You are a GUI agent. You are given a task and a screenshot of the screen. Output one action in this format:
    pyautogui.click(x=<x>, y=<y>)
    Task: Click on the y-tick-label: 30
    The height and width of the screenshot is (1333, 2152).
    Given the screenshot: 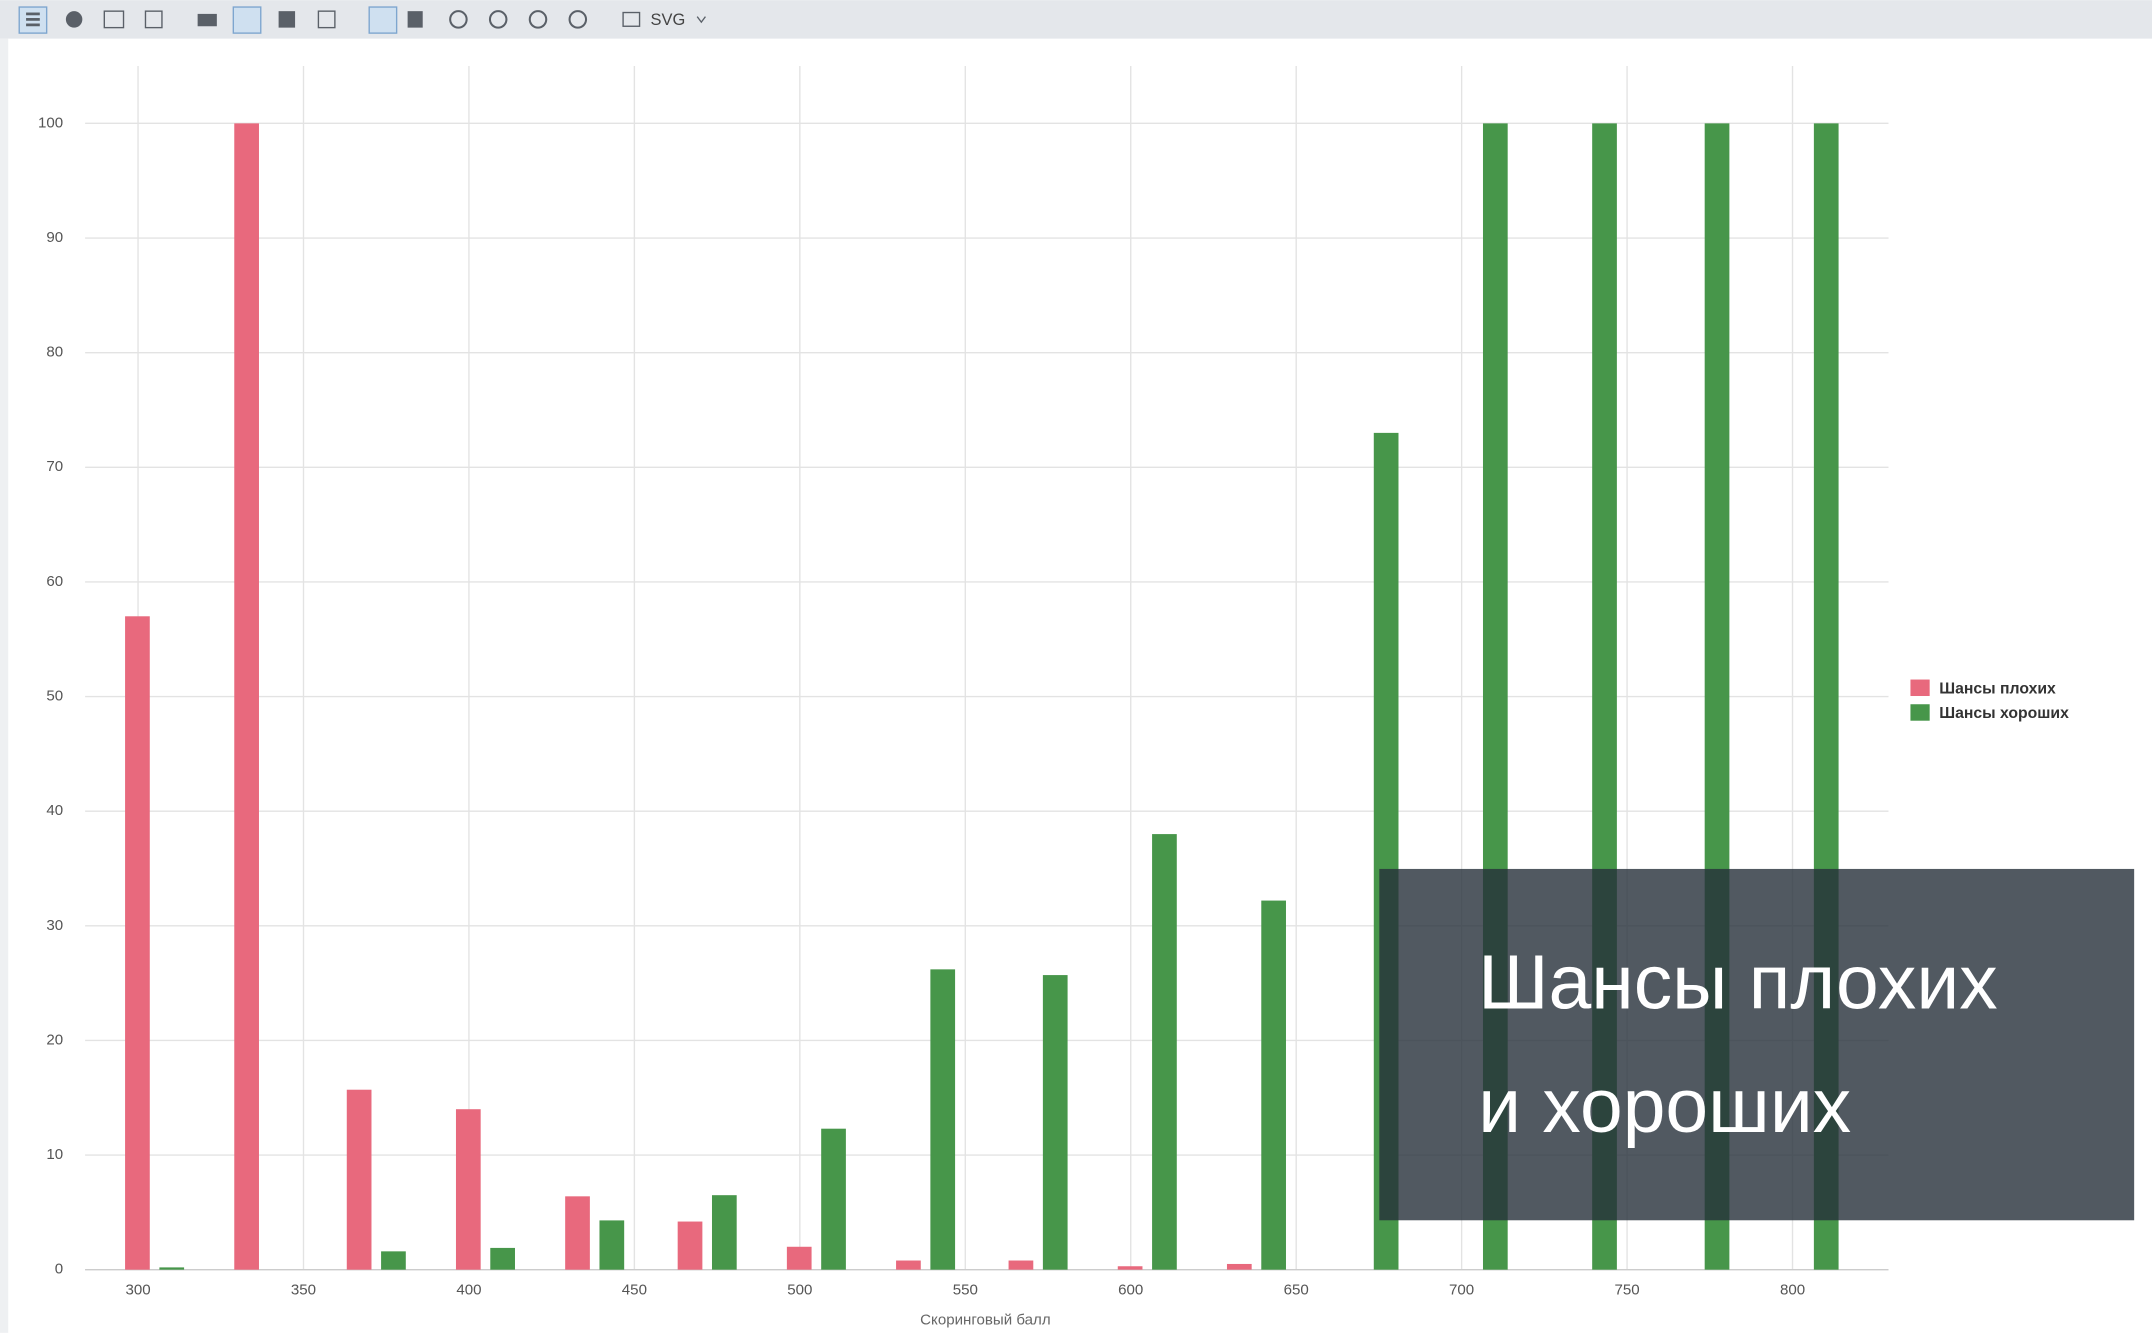 What is the action you would take?
    pyautogui.click(x=54, y=925)
    